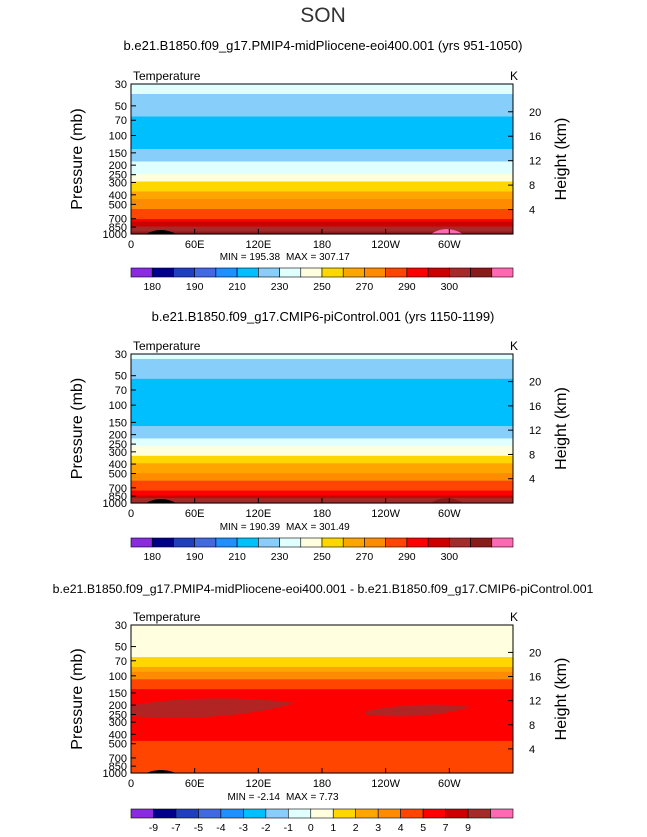  Describe the element at coordinates (118, 453) in the screenshot. I see `pressure-tick-label: 300` at that location.